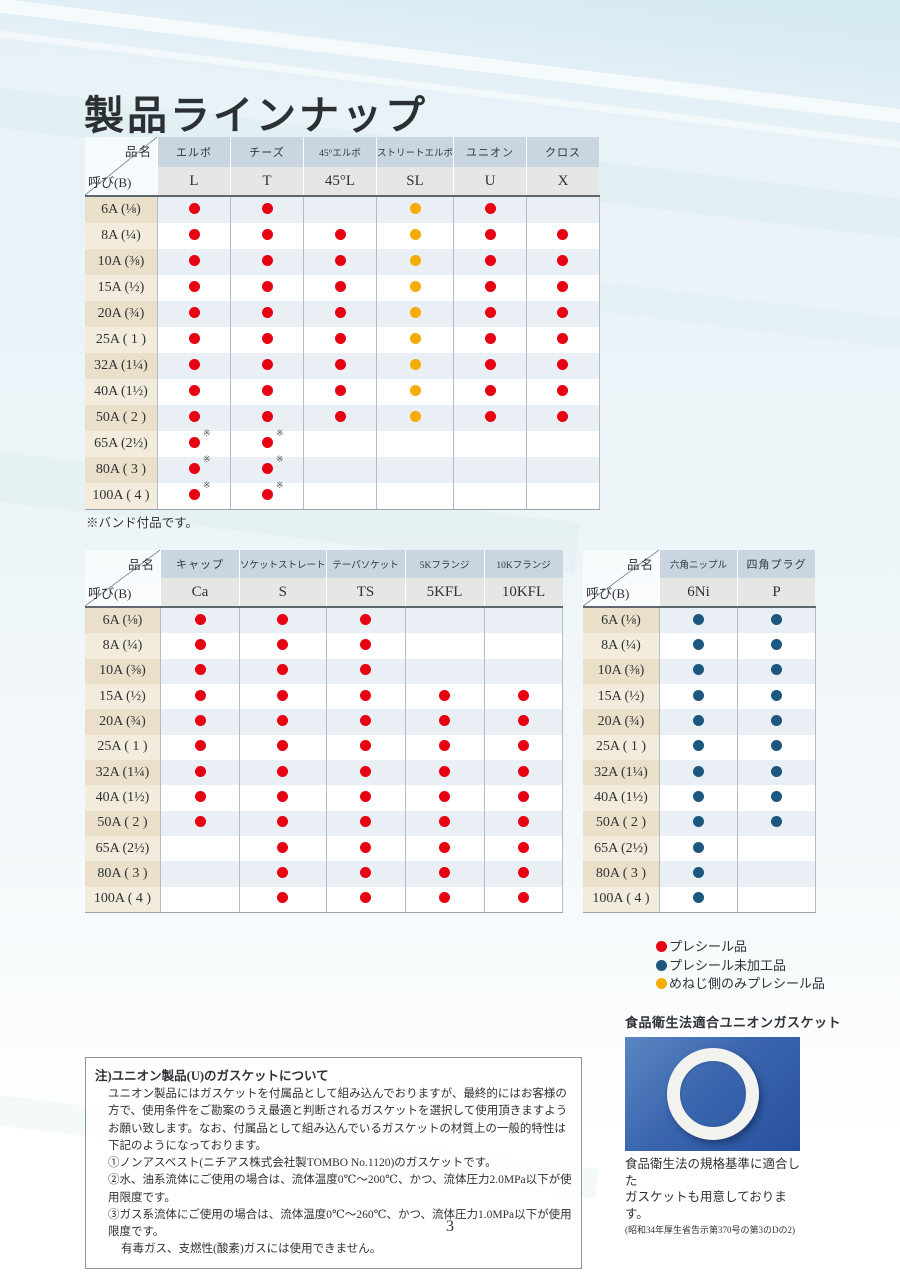 This screenshot has width=900, height=1273. Describe the element at coordinates (621, 899) in the screenshot. I see `size-label: 100A ( 4 )` at that location.